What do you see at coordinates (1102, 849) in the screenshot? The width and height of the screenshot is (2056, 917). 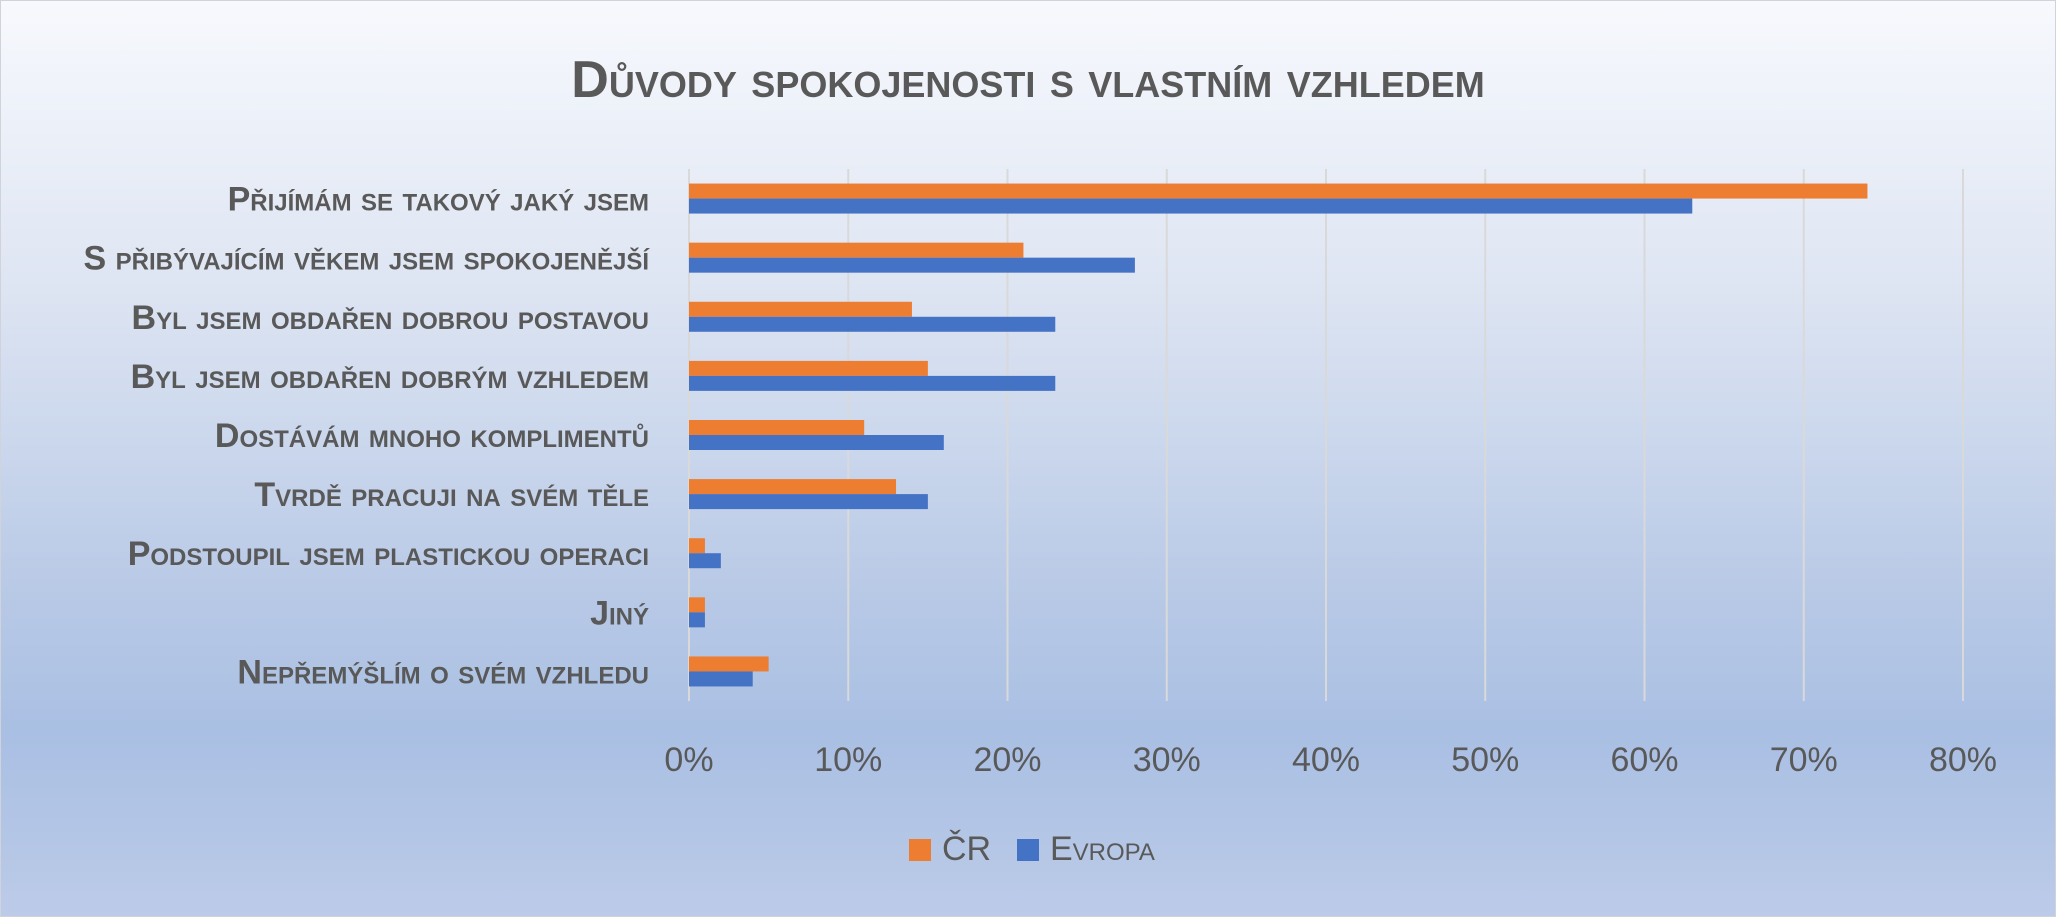 I see `legend-label: Evropa` at bounding box center [1102, 849].